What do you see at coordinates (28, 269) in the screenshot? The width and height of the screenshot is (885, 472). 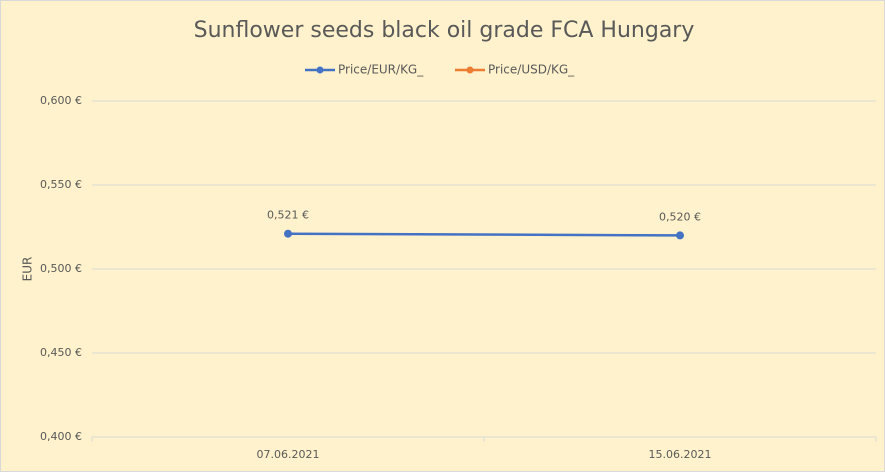 I see `y-axis-label: EUR` at bounding box center [28, 269].